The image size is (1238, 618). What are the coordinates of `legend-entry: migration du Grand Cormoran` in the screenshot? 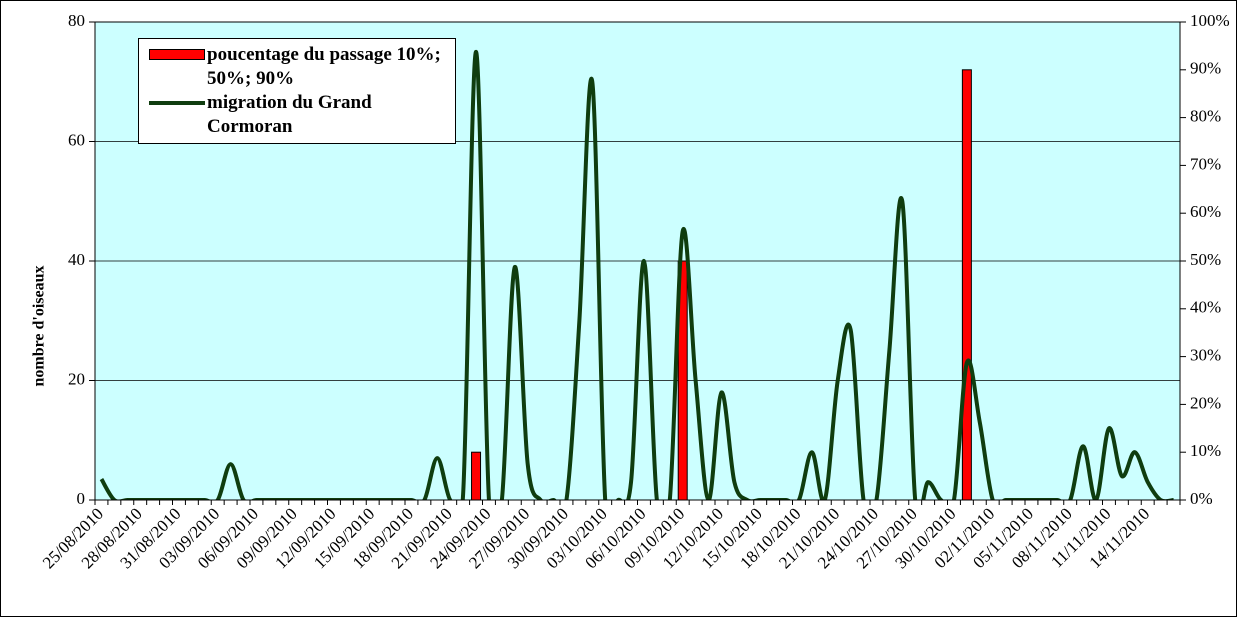 It's located at (297, 115).